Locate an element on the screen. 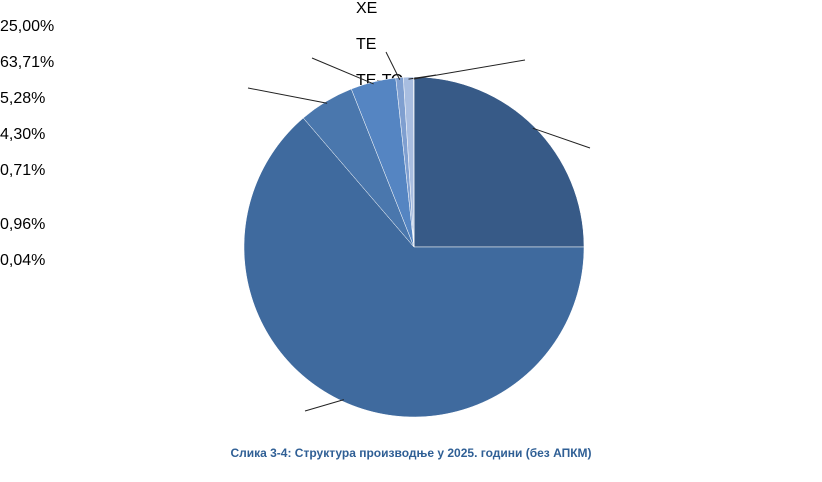  value-label: 0,04% is located at coordinates (23, 260).